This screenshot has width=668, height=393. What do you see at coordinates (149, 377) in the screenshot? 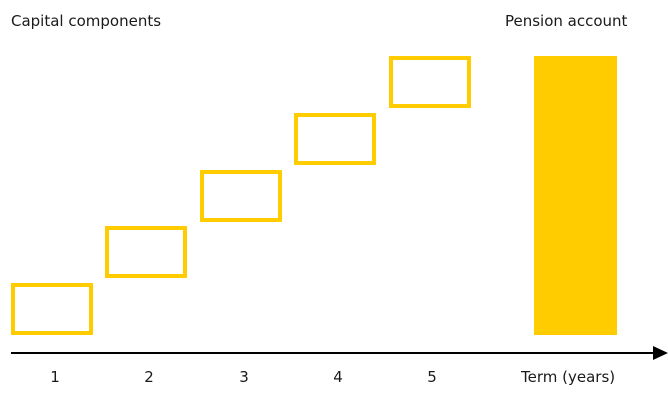
I see `axis-tick-2: 2` at bounding box center [149, 377].